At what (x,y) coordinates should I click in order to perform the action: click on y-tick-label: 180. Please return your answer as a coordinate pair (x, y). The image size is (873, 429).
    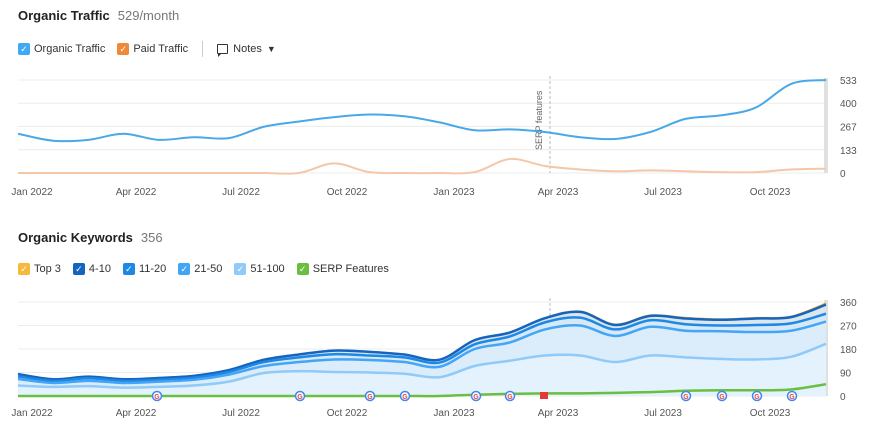
    Looking at the image, I should click on (848, 350).